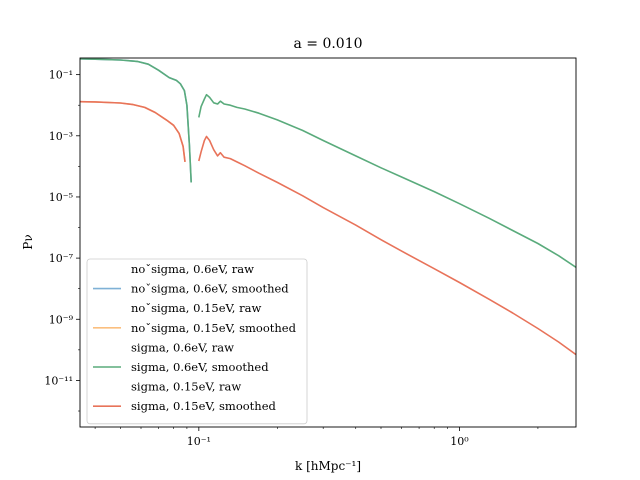  I want to click on y-tick-label-3: 10⁻⁷, so click(61, 258).